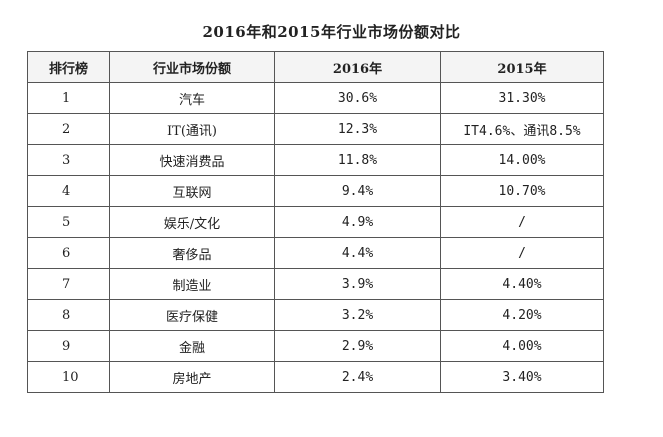 Image resolution: width=663 pixels, height=437 pixels. What do you see at coordinates (68, 253) in the screenshot?
I see `cell-rank: 6` at bounding box center [68, 253].